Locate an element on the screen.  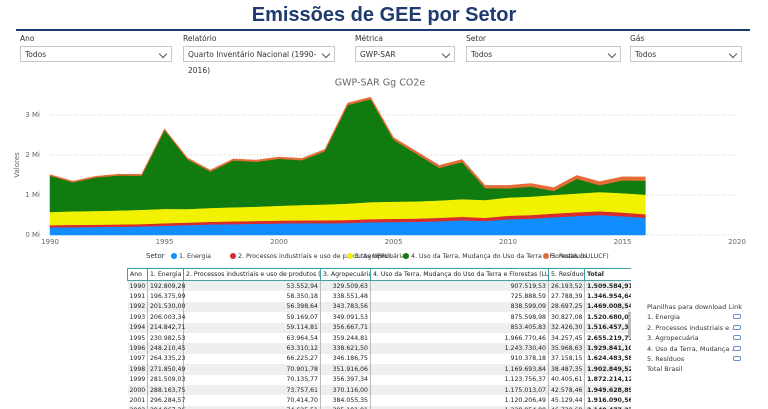
table-cell: 359.244,81 is located at coordinates (345, 338).